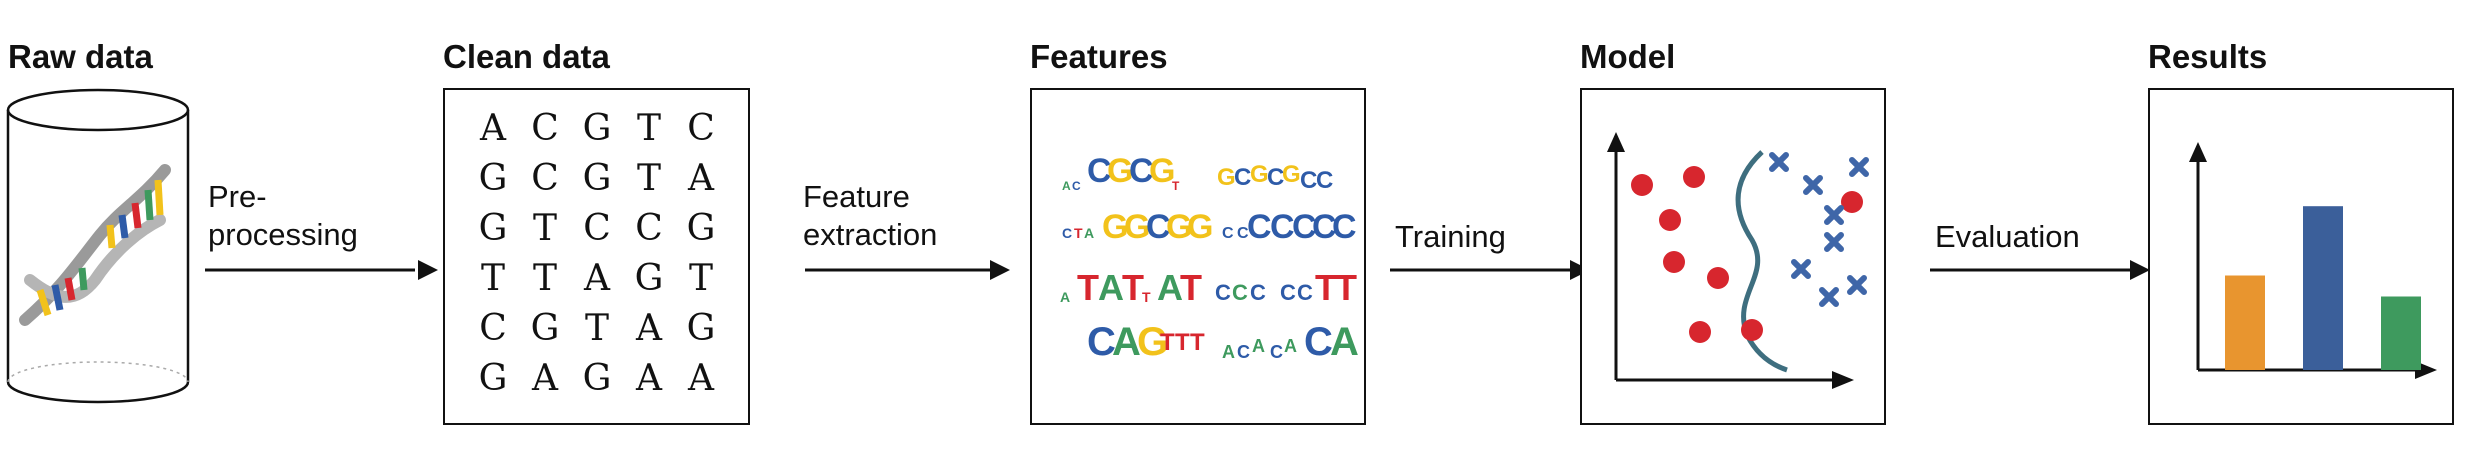 Image resolution: width=2486 pixels, height=466 pixels. What do you see at coordinates (856, 196) in the screenshot?
I see `arrow-label-line1: Feature` at bounding box center [856, 196].